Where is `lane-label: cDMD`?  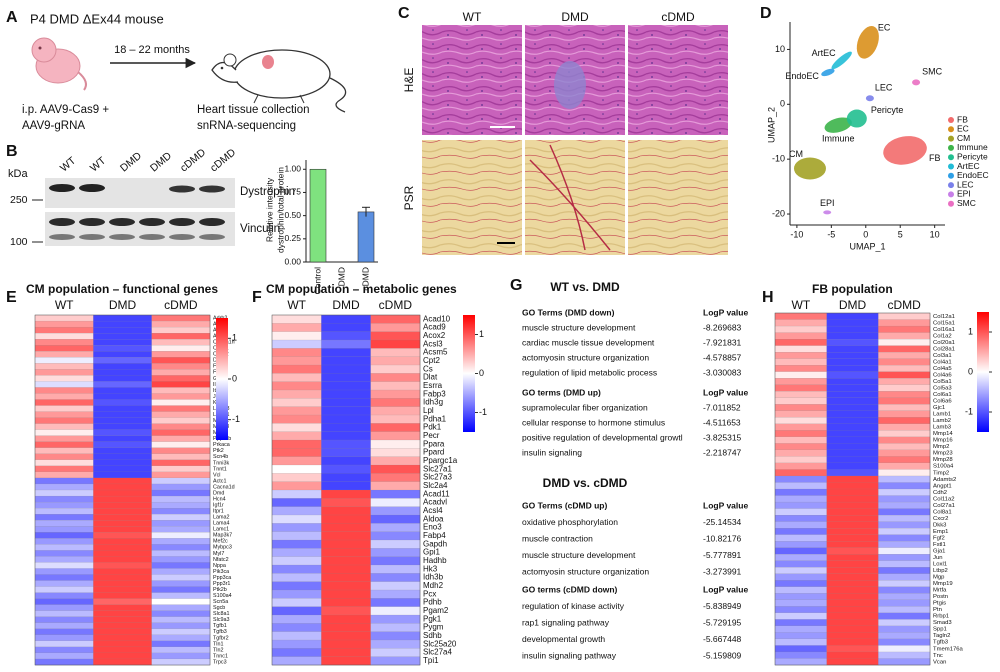
lane-label: cDMD is located at coordinates (193, 160).